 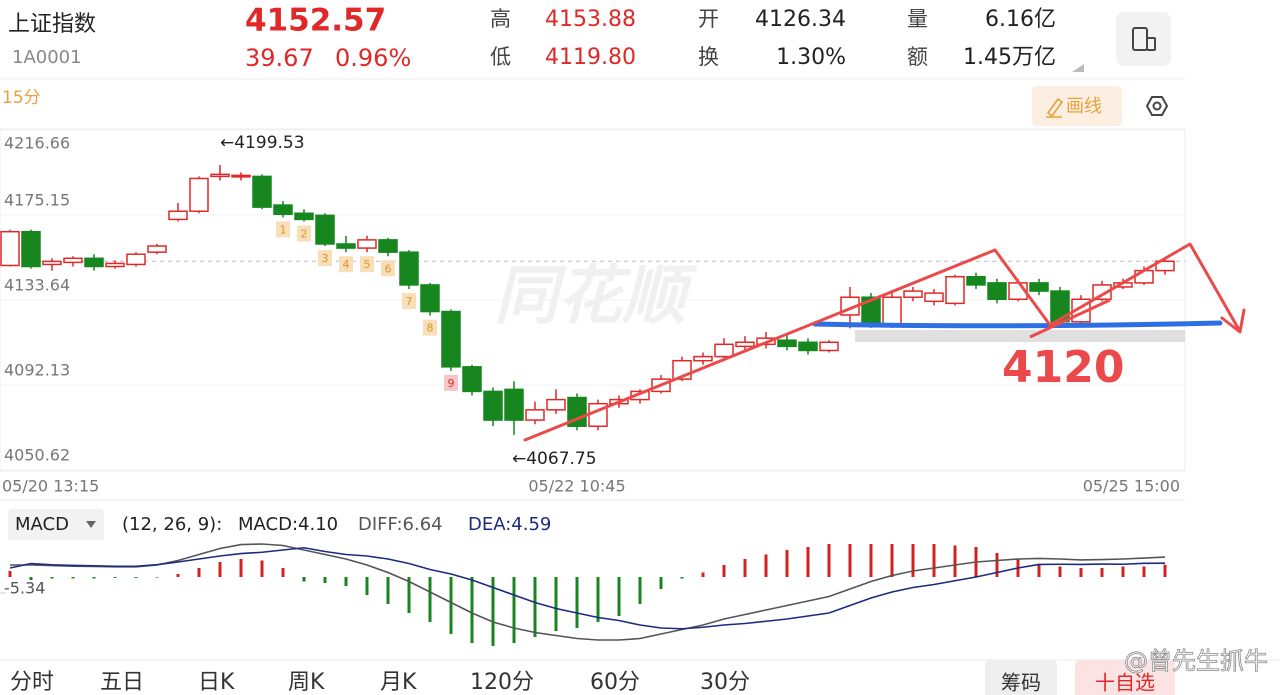 I want to click on x-tick-label: 05/22 10:45, so click(x=576, y=486).